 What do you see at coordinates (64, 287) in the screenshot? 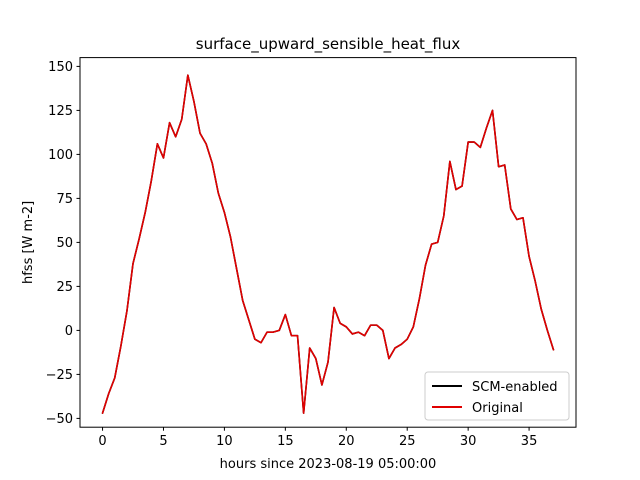
I see `y-tick-label: 25` at bounding box center [64, 287].